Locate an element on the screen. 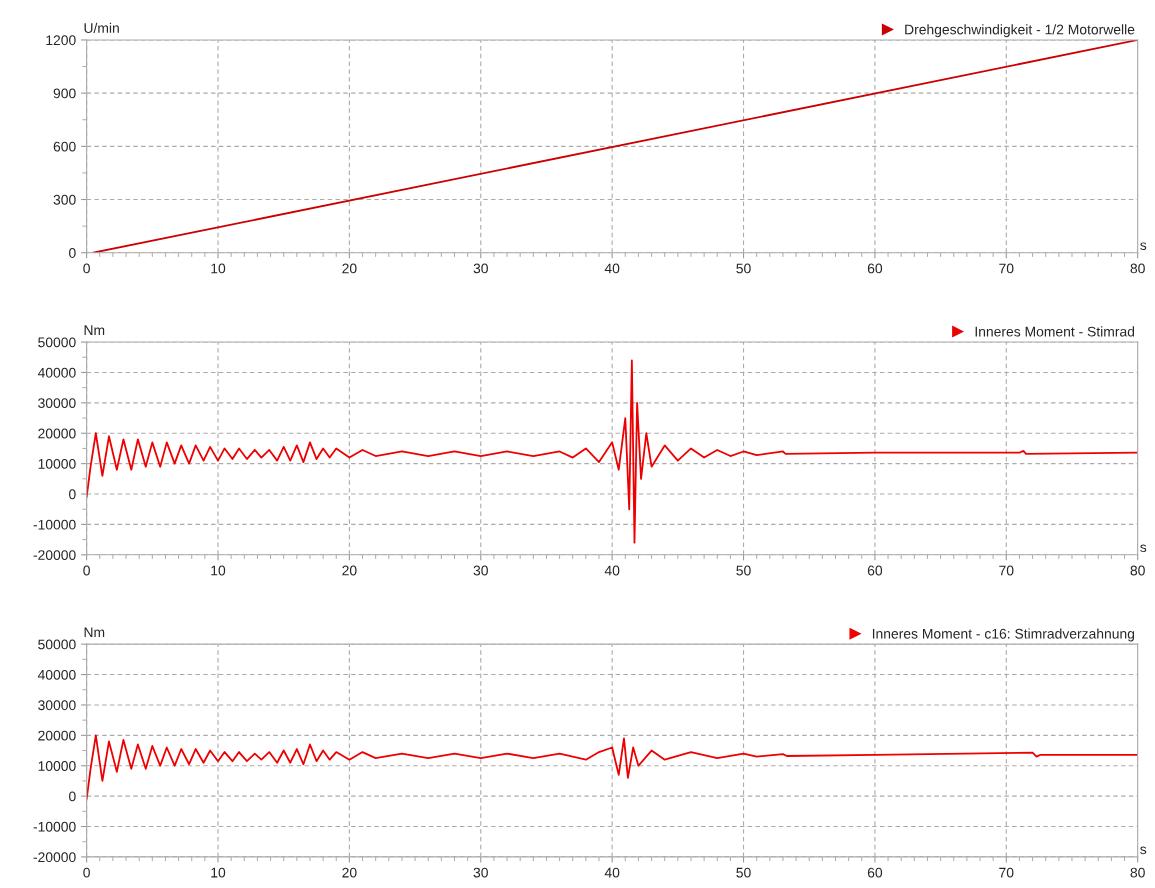  y-tick-label: 300 is located at coordinates (64, 199).